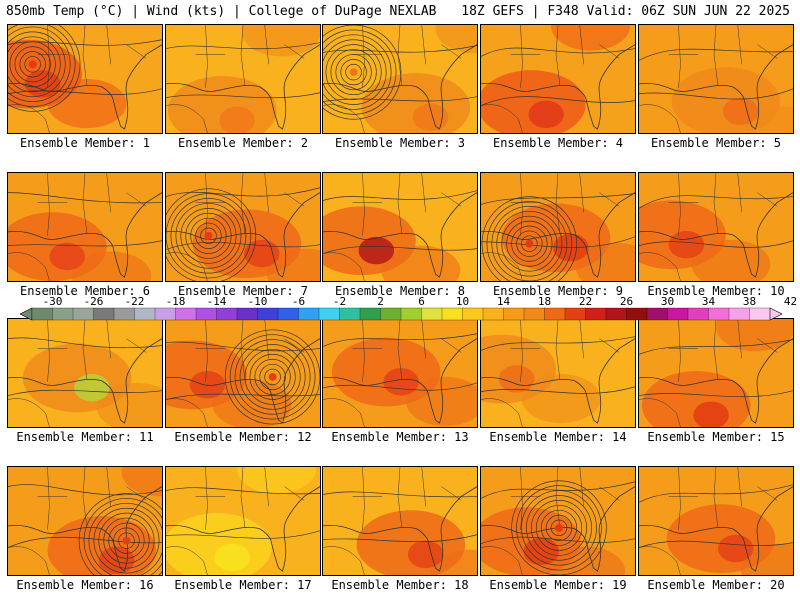 The image size is (800, 600). What do you see at coordinates (243, 437) in the screenshot?
I see `ensemble-member-label: Ensemble Member: 12` at bounding box center [243, 437].